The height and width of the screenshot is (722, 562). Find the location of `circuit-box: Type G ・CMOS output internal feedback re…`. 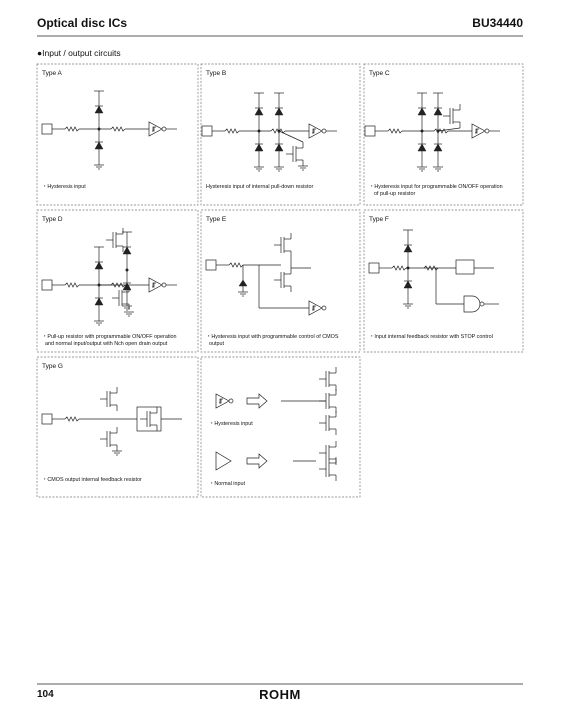

circuit-box: Type G ・CMOS output internal feedback re… is located at coordinates (117, 427).